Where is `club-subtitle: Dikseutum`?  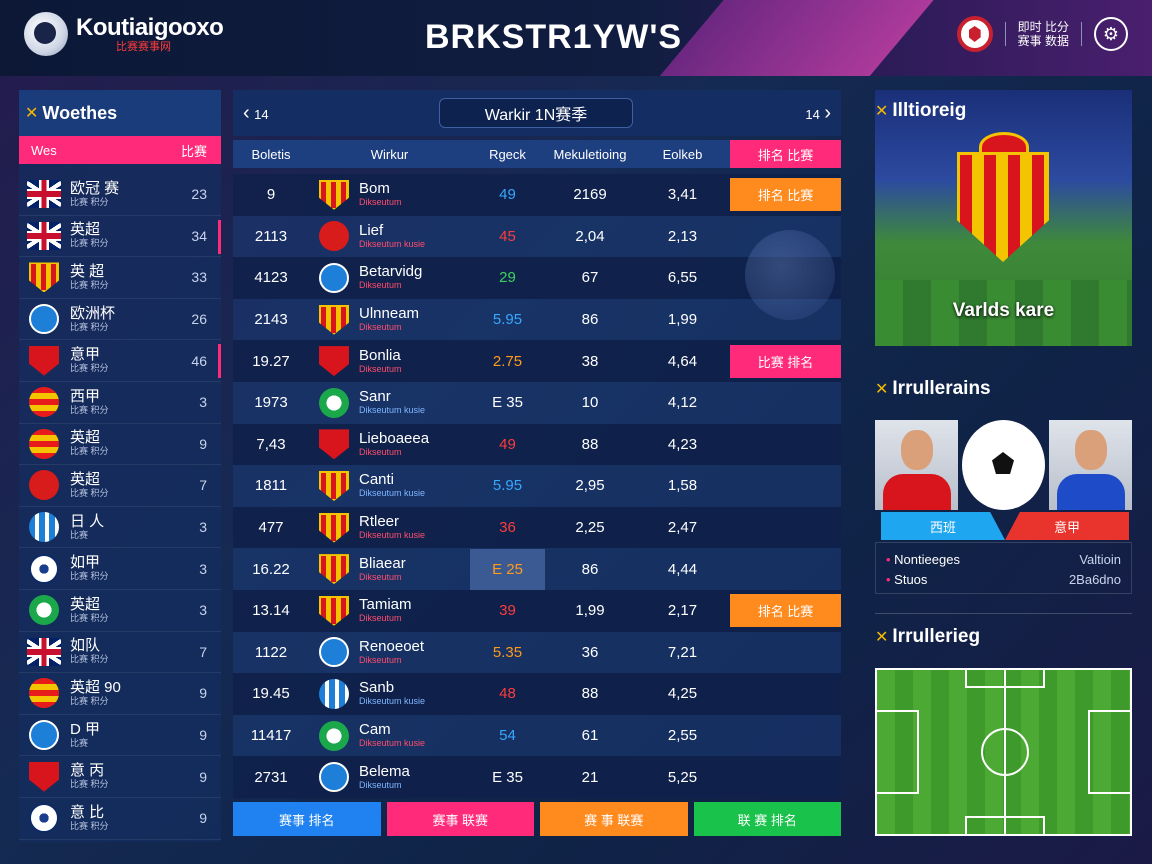 club-subtitle: Dikseutum is located at coordinates (380, 285).